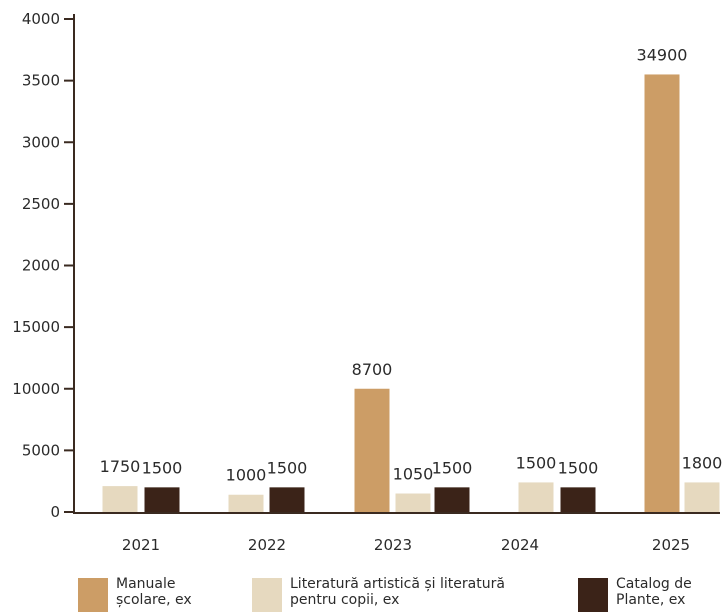 The image size is (726, 612). I want to click on data-label: 1800, so click(702, 462).